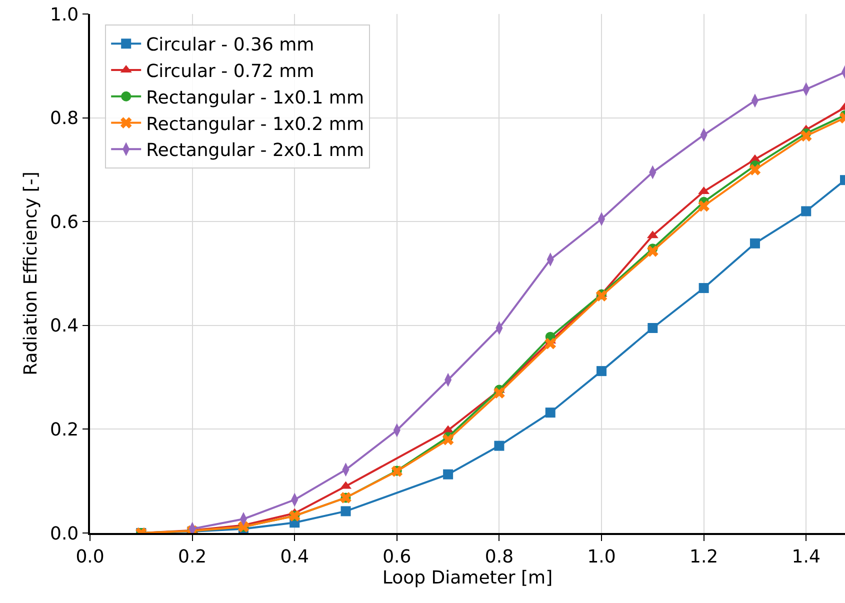 The image size is (845, 603). I want to click on y-tick-label: 0.0, so click(64, 533).